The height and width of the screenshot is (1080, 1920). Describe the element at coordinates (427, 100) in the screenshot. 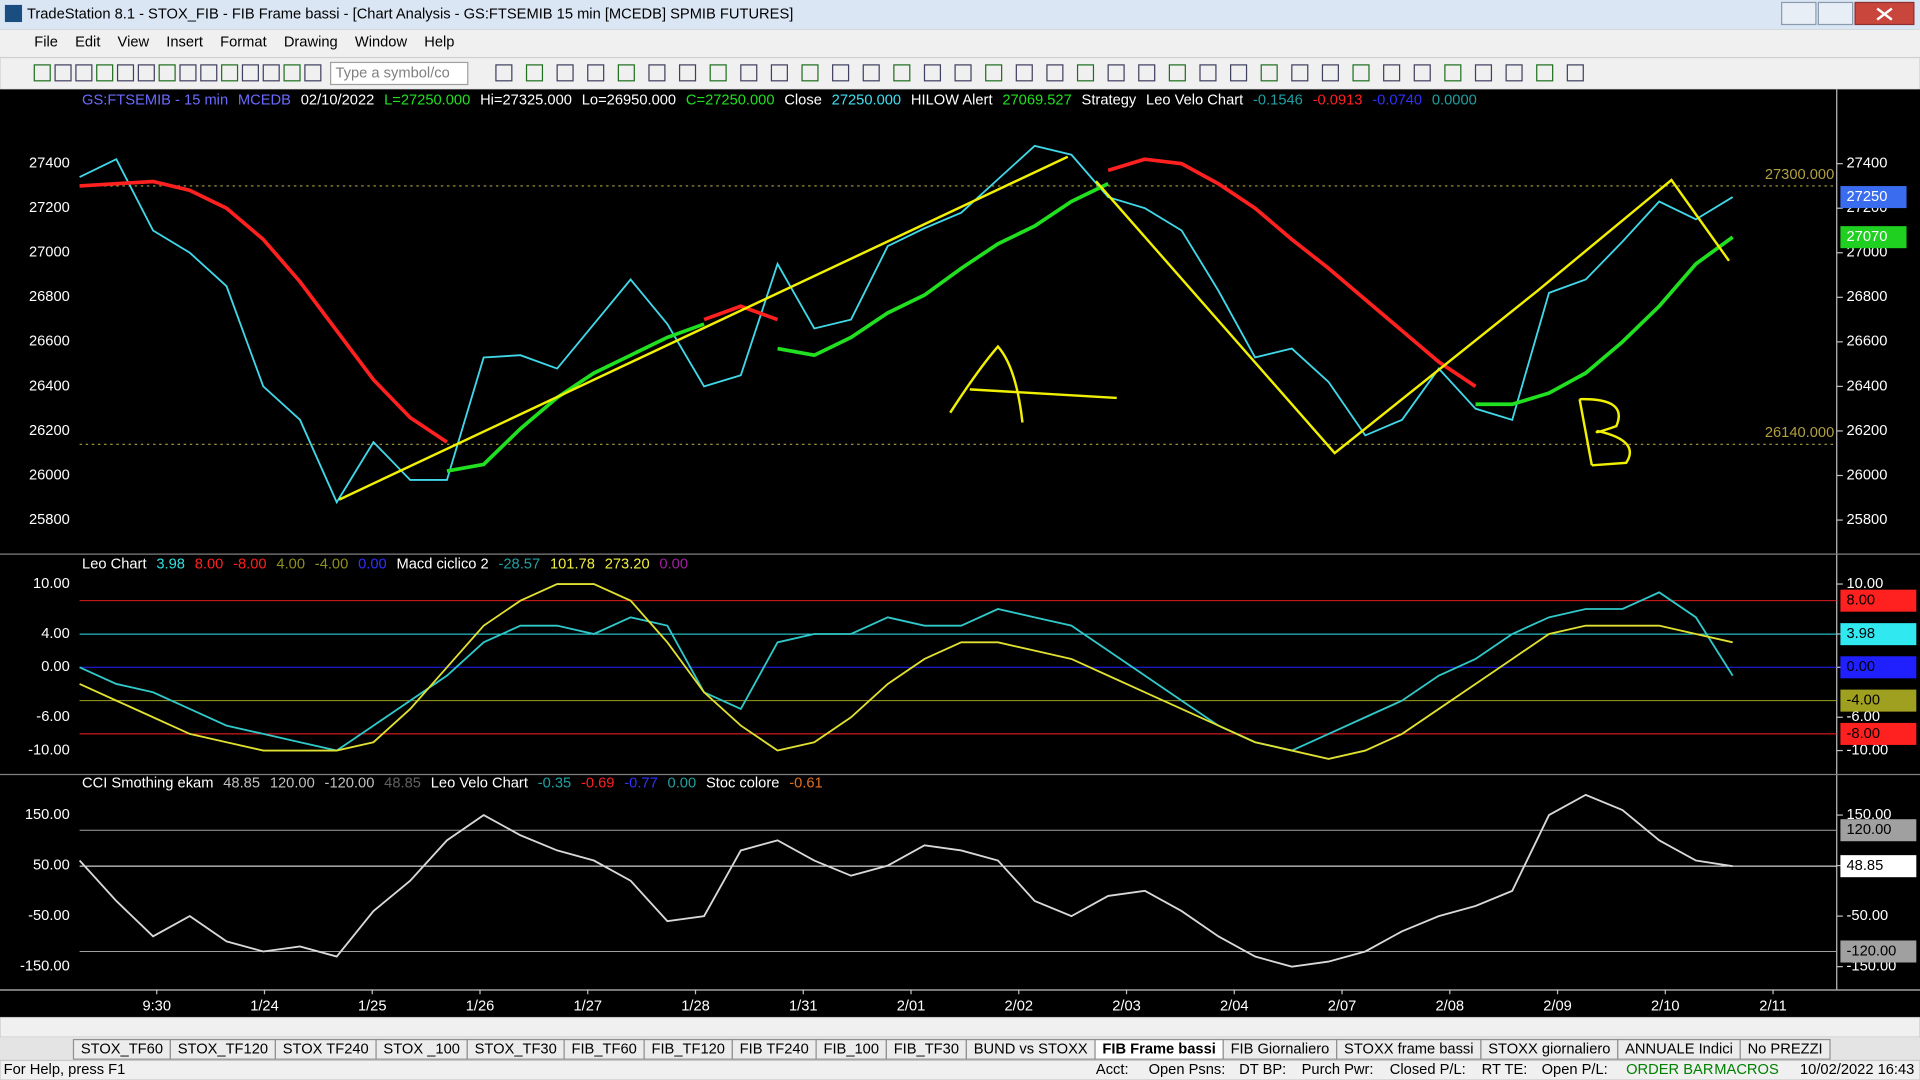

I see `panel-header-item: L=27250.000` at that location.